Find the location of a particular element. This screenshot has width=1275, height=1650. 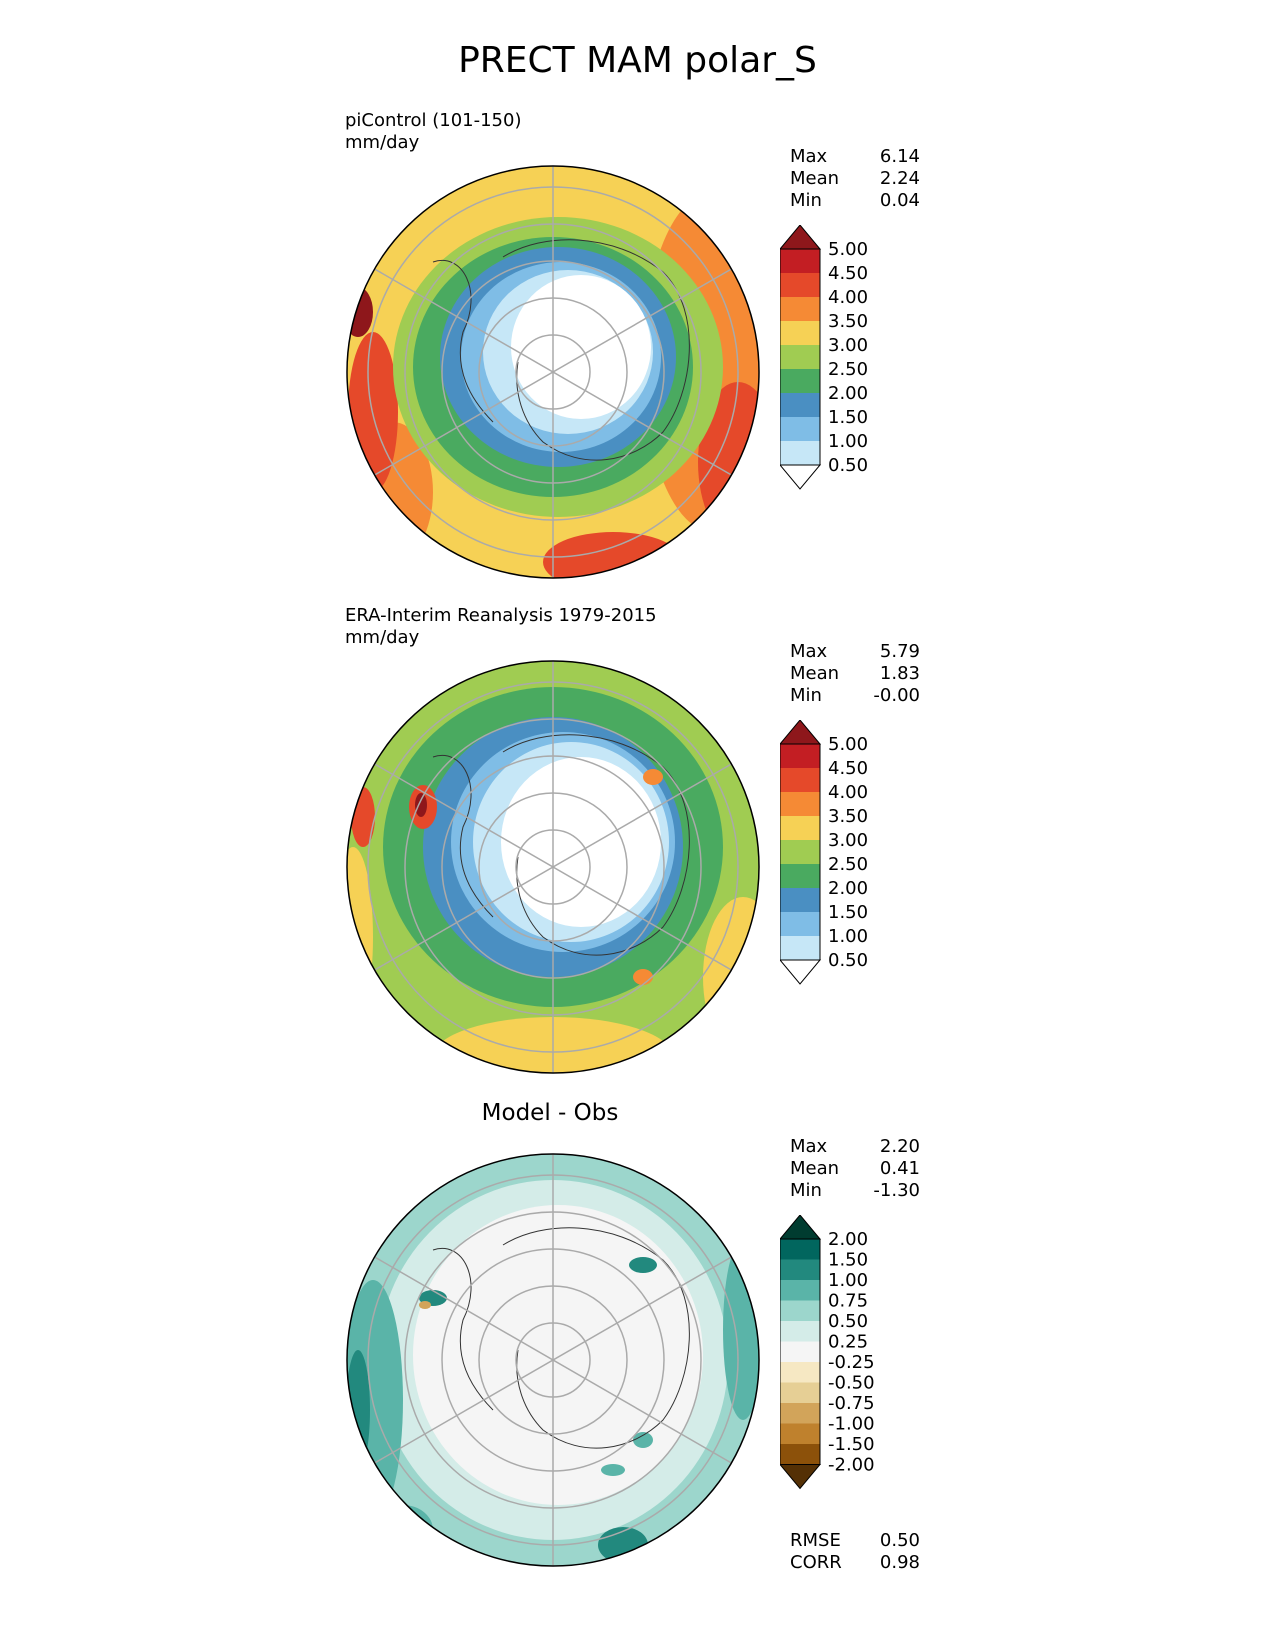

stat-value: 1.83 is located at coordinates (899, 673).